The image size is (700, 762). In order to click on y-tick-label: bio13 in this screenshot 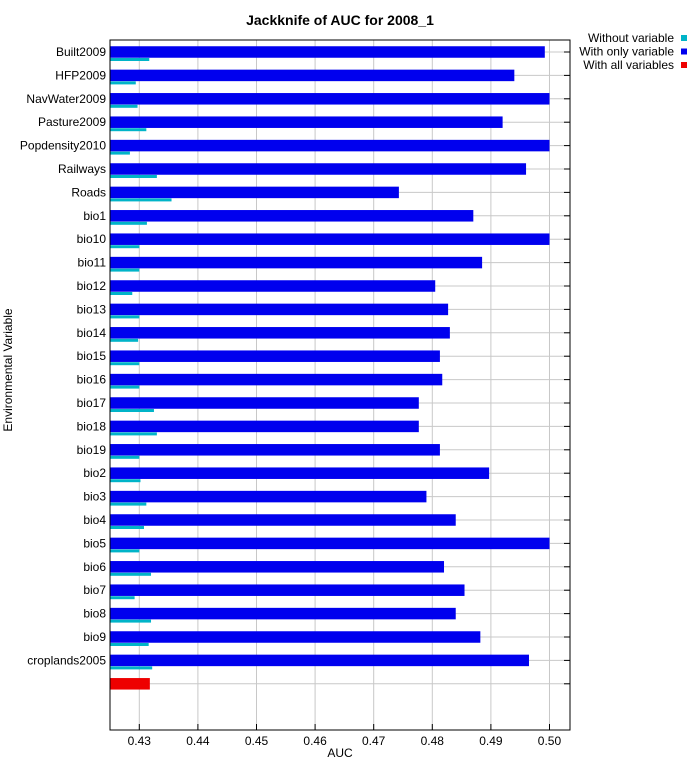, I will do `click(92, 309)`.